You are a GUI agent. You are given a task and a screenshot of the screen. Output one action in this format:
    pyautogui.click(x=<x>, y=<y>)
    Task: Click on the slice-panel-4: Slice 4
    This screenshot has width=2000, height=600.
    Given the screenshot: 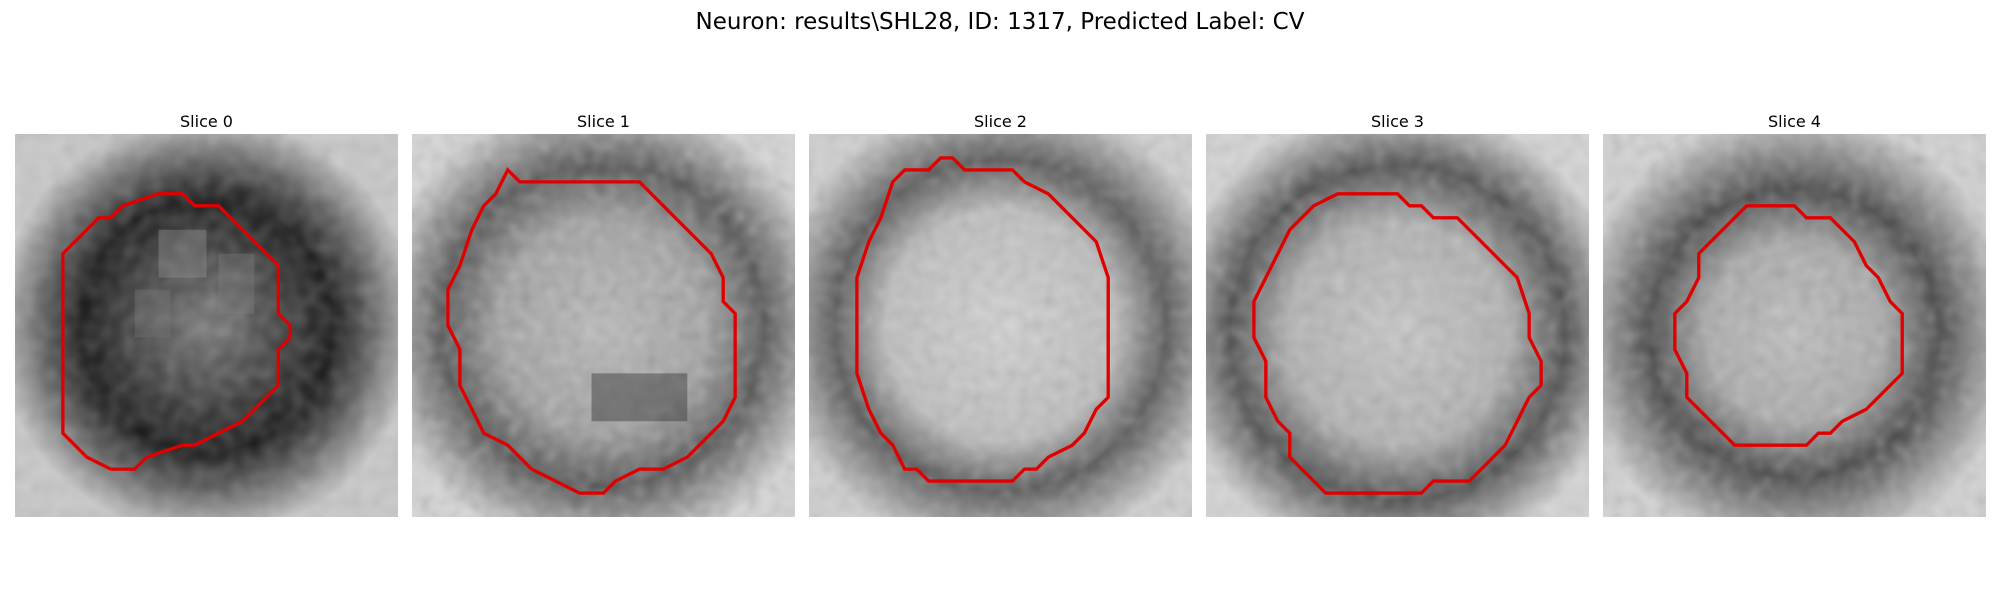 What is the action you would take?
    pyautogui.click(x=1794, y=317)
    